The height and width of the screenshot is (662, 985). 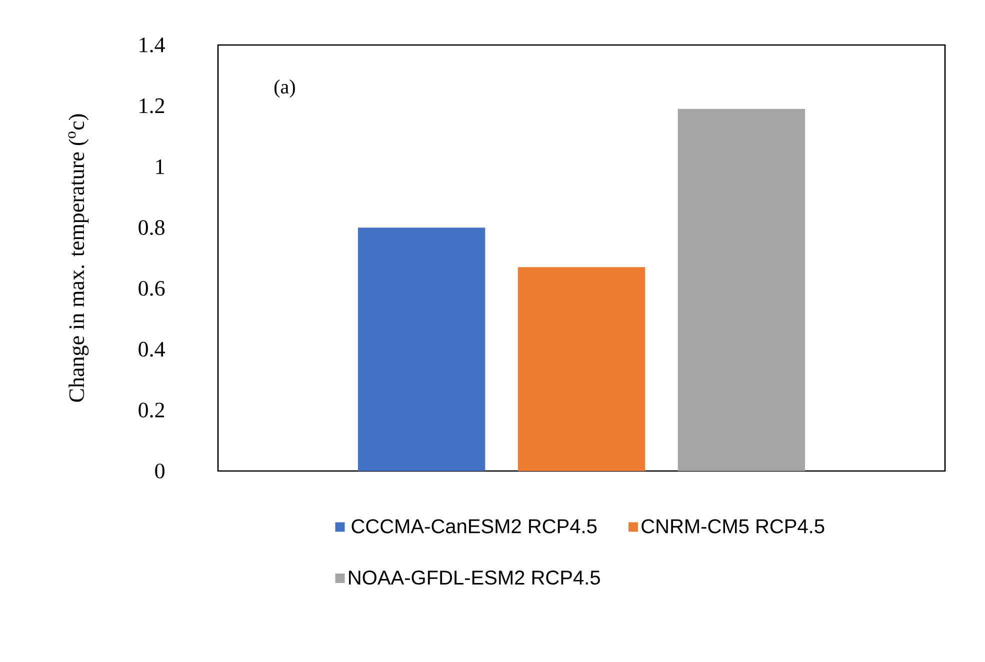 What do you see at coordinates (151, 228) in the screenshot?
I see `y-tick-label: 0.8` at bounding box center [151, 228].